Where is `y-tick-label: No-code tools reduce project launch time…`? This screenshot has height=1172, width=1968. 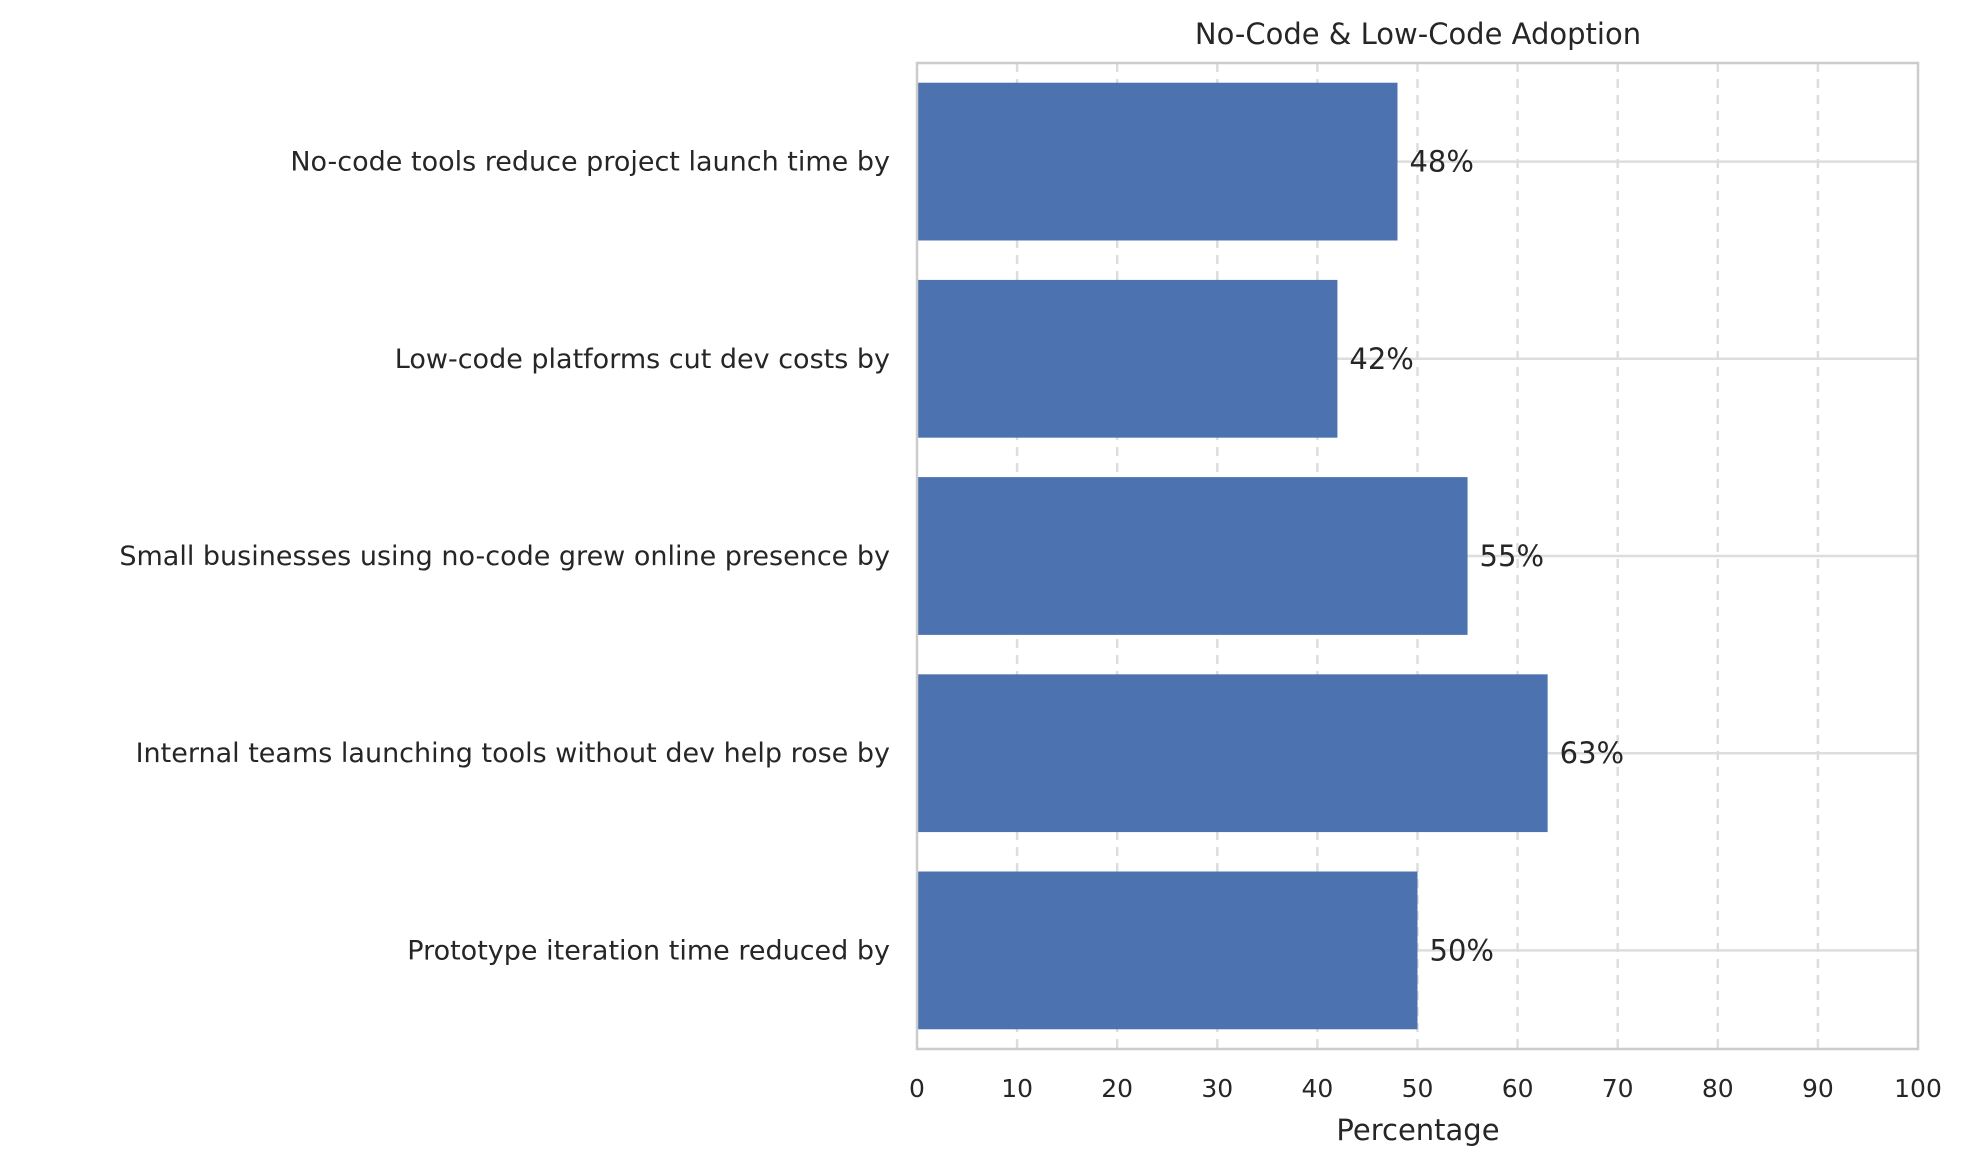 y-tick-label: No-code tools reduce project launch time… is located at coordinates (590, 162).